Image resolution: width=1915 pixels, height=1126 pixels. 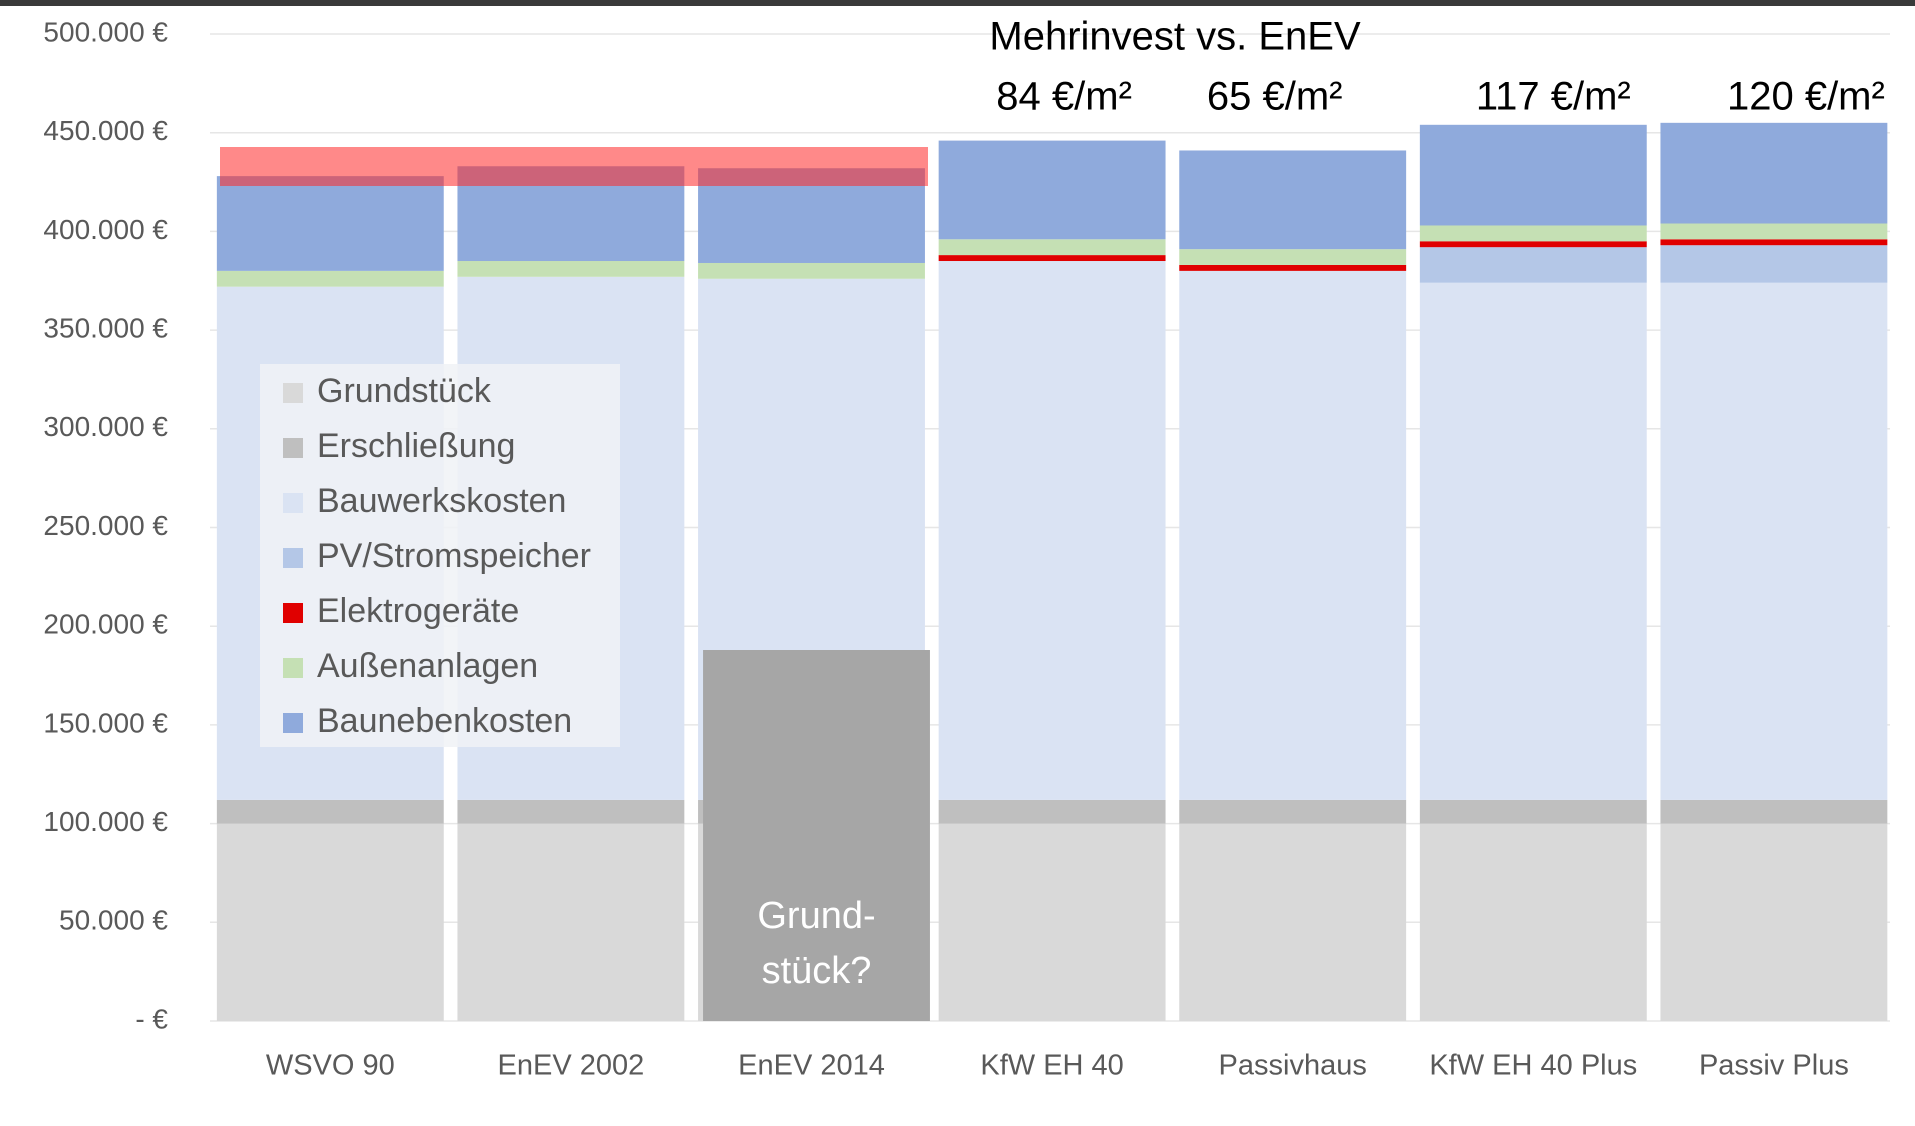 What do you see at coordinates (105, 327) in the screenshot?
I see `y-tick-label: 350.000 €` at bounding box center [105, 327].